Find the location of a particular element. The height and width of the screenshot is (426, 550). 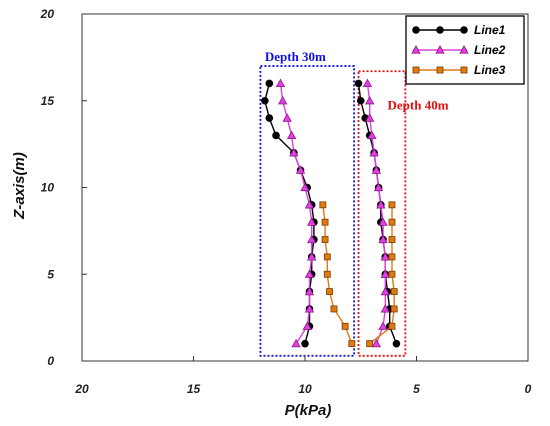

x-tick-label: 5 is located at coordinates (416, 389).